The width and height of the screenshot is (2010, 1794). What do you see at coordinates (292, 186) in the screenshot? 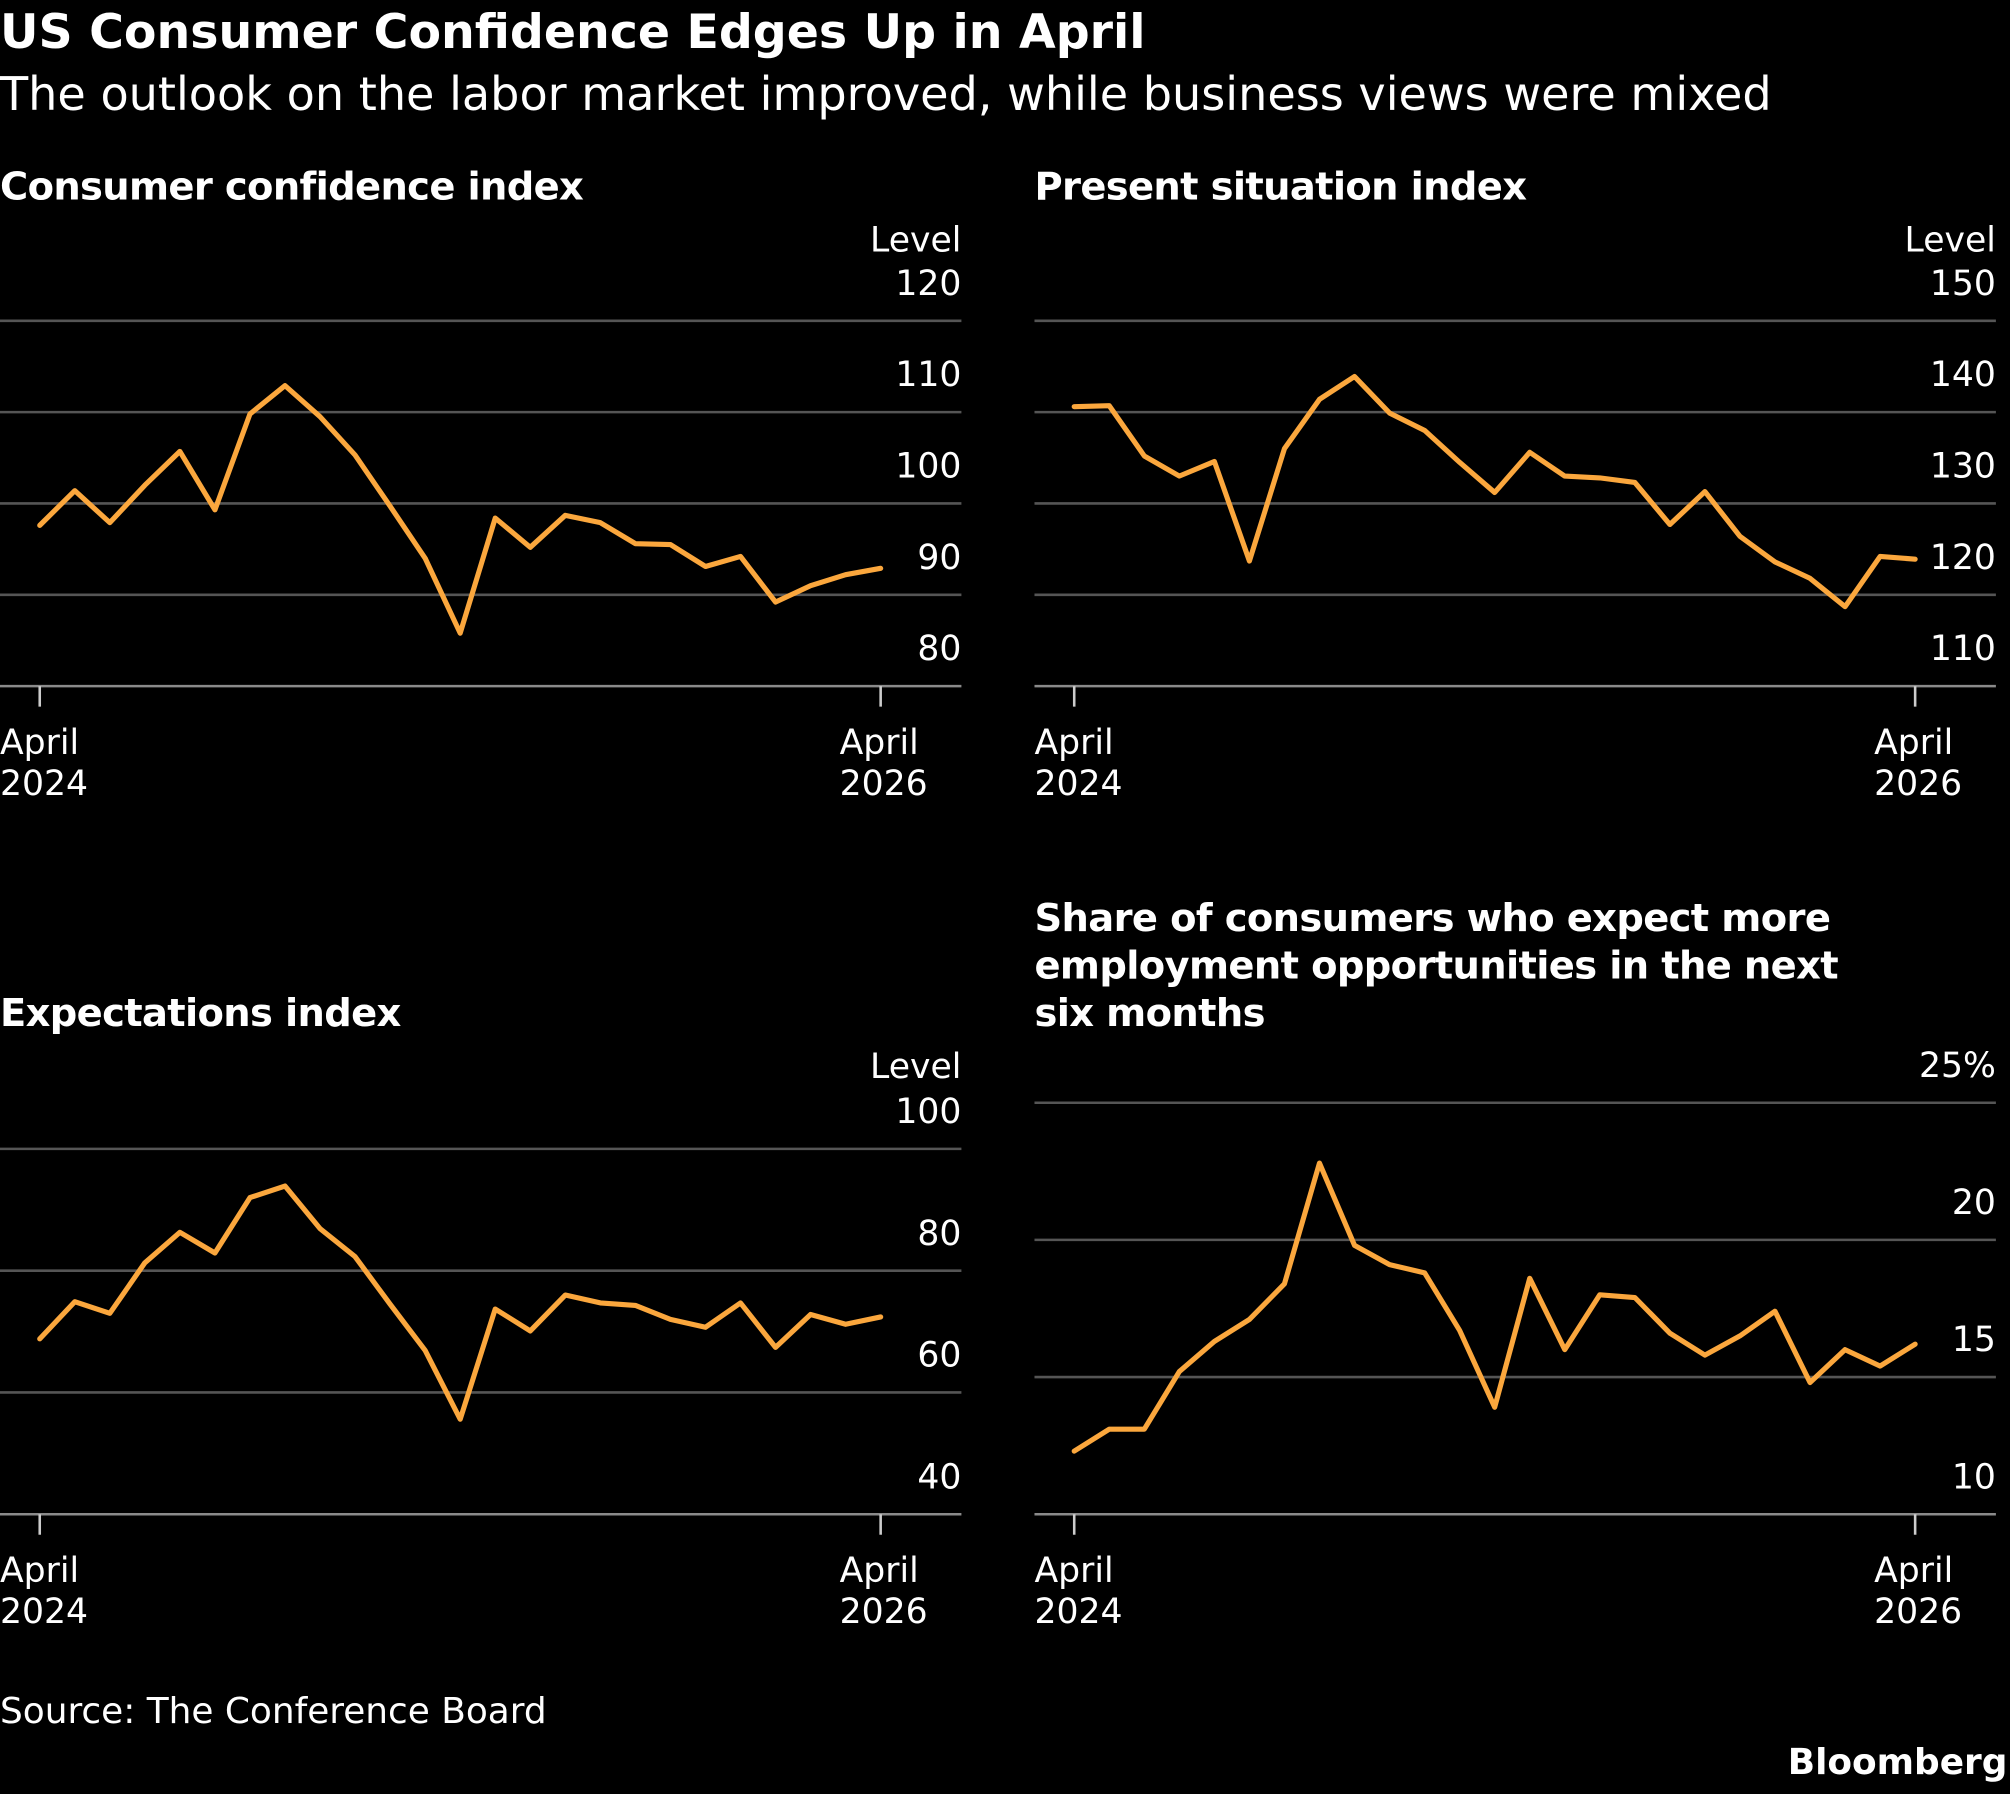
I see `chart-title: Consumer confidence index` at bounding box center [292, 186].